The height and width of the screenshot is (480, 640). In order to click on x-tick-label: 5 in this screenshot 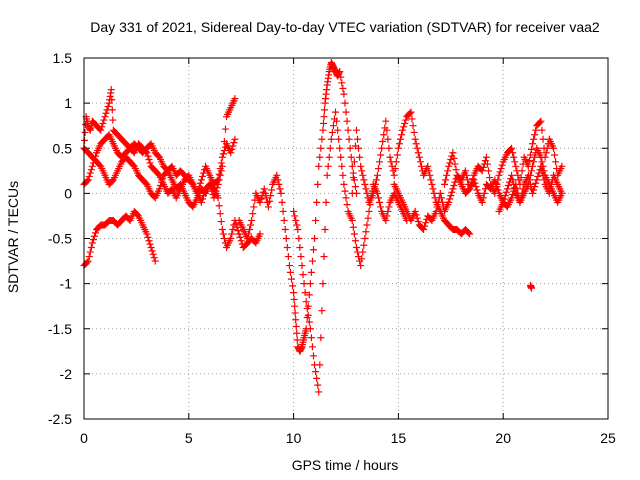, I will do `click(189, 438)`.